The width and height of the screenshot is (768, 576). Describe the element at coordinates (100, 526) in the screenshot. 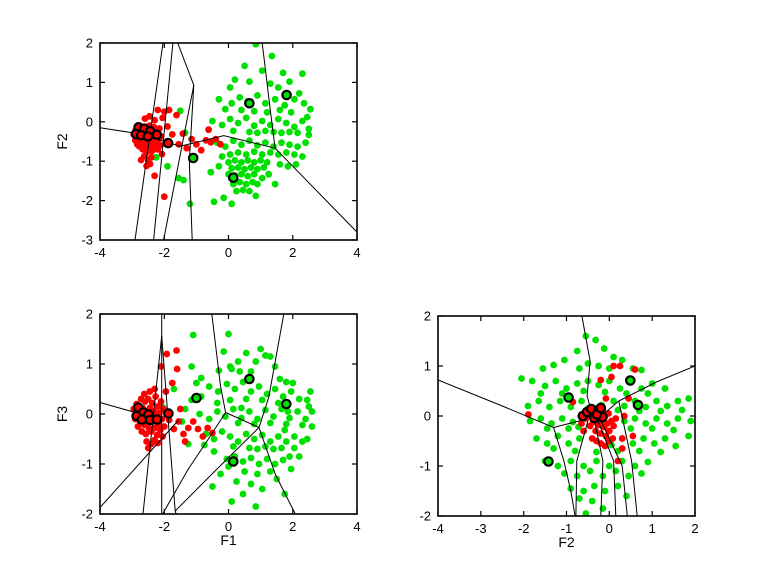

I see `x-tick-label: -4` at that location.